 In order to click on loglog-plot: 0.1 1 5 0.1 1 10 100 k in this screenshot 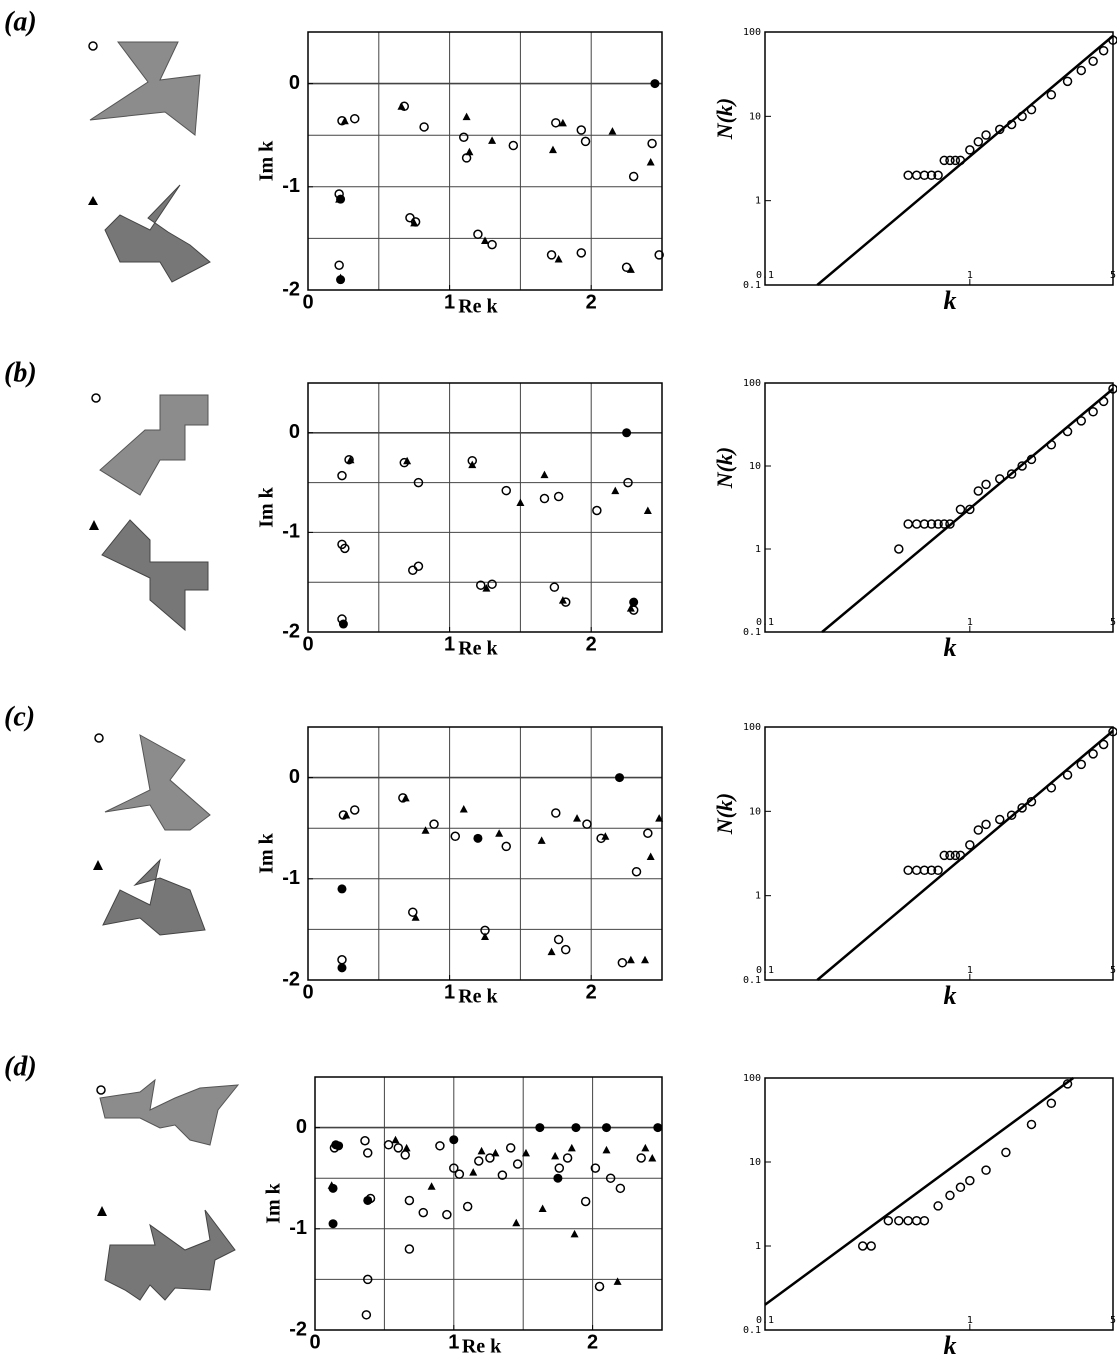, I will do `click(929, 1216)`.